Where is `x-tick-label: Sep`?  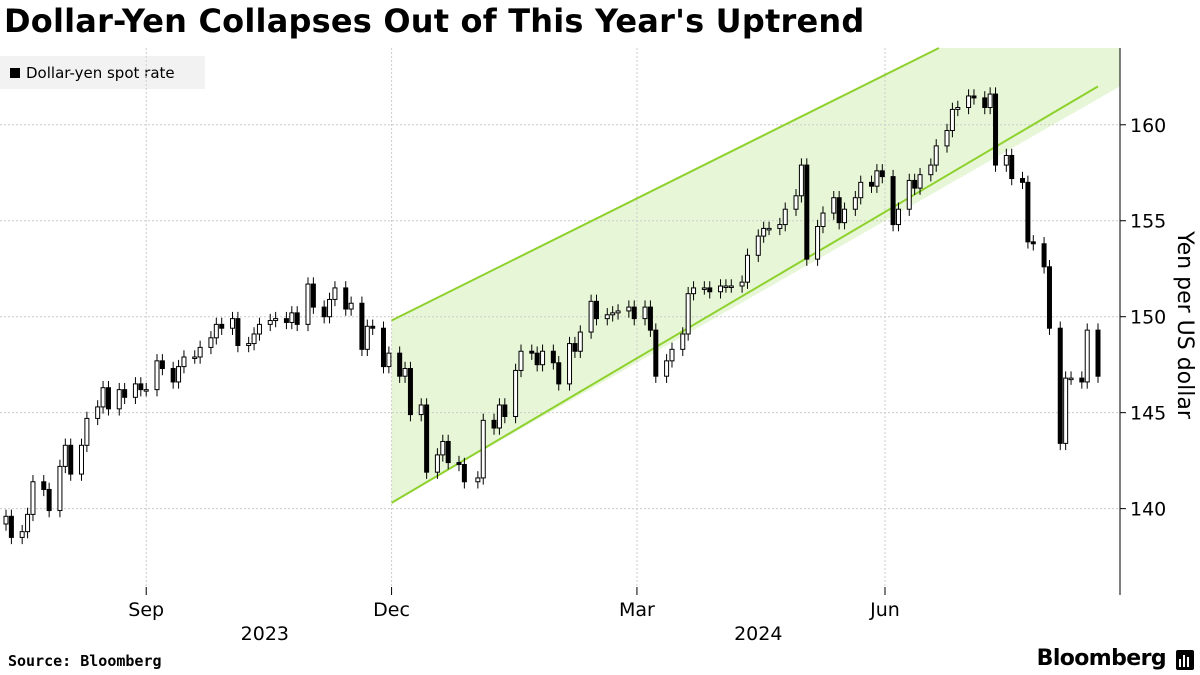
x-tick-label: Sep is located at coordinates (146, 610).